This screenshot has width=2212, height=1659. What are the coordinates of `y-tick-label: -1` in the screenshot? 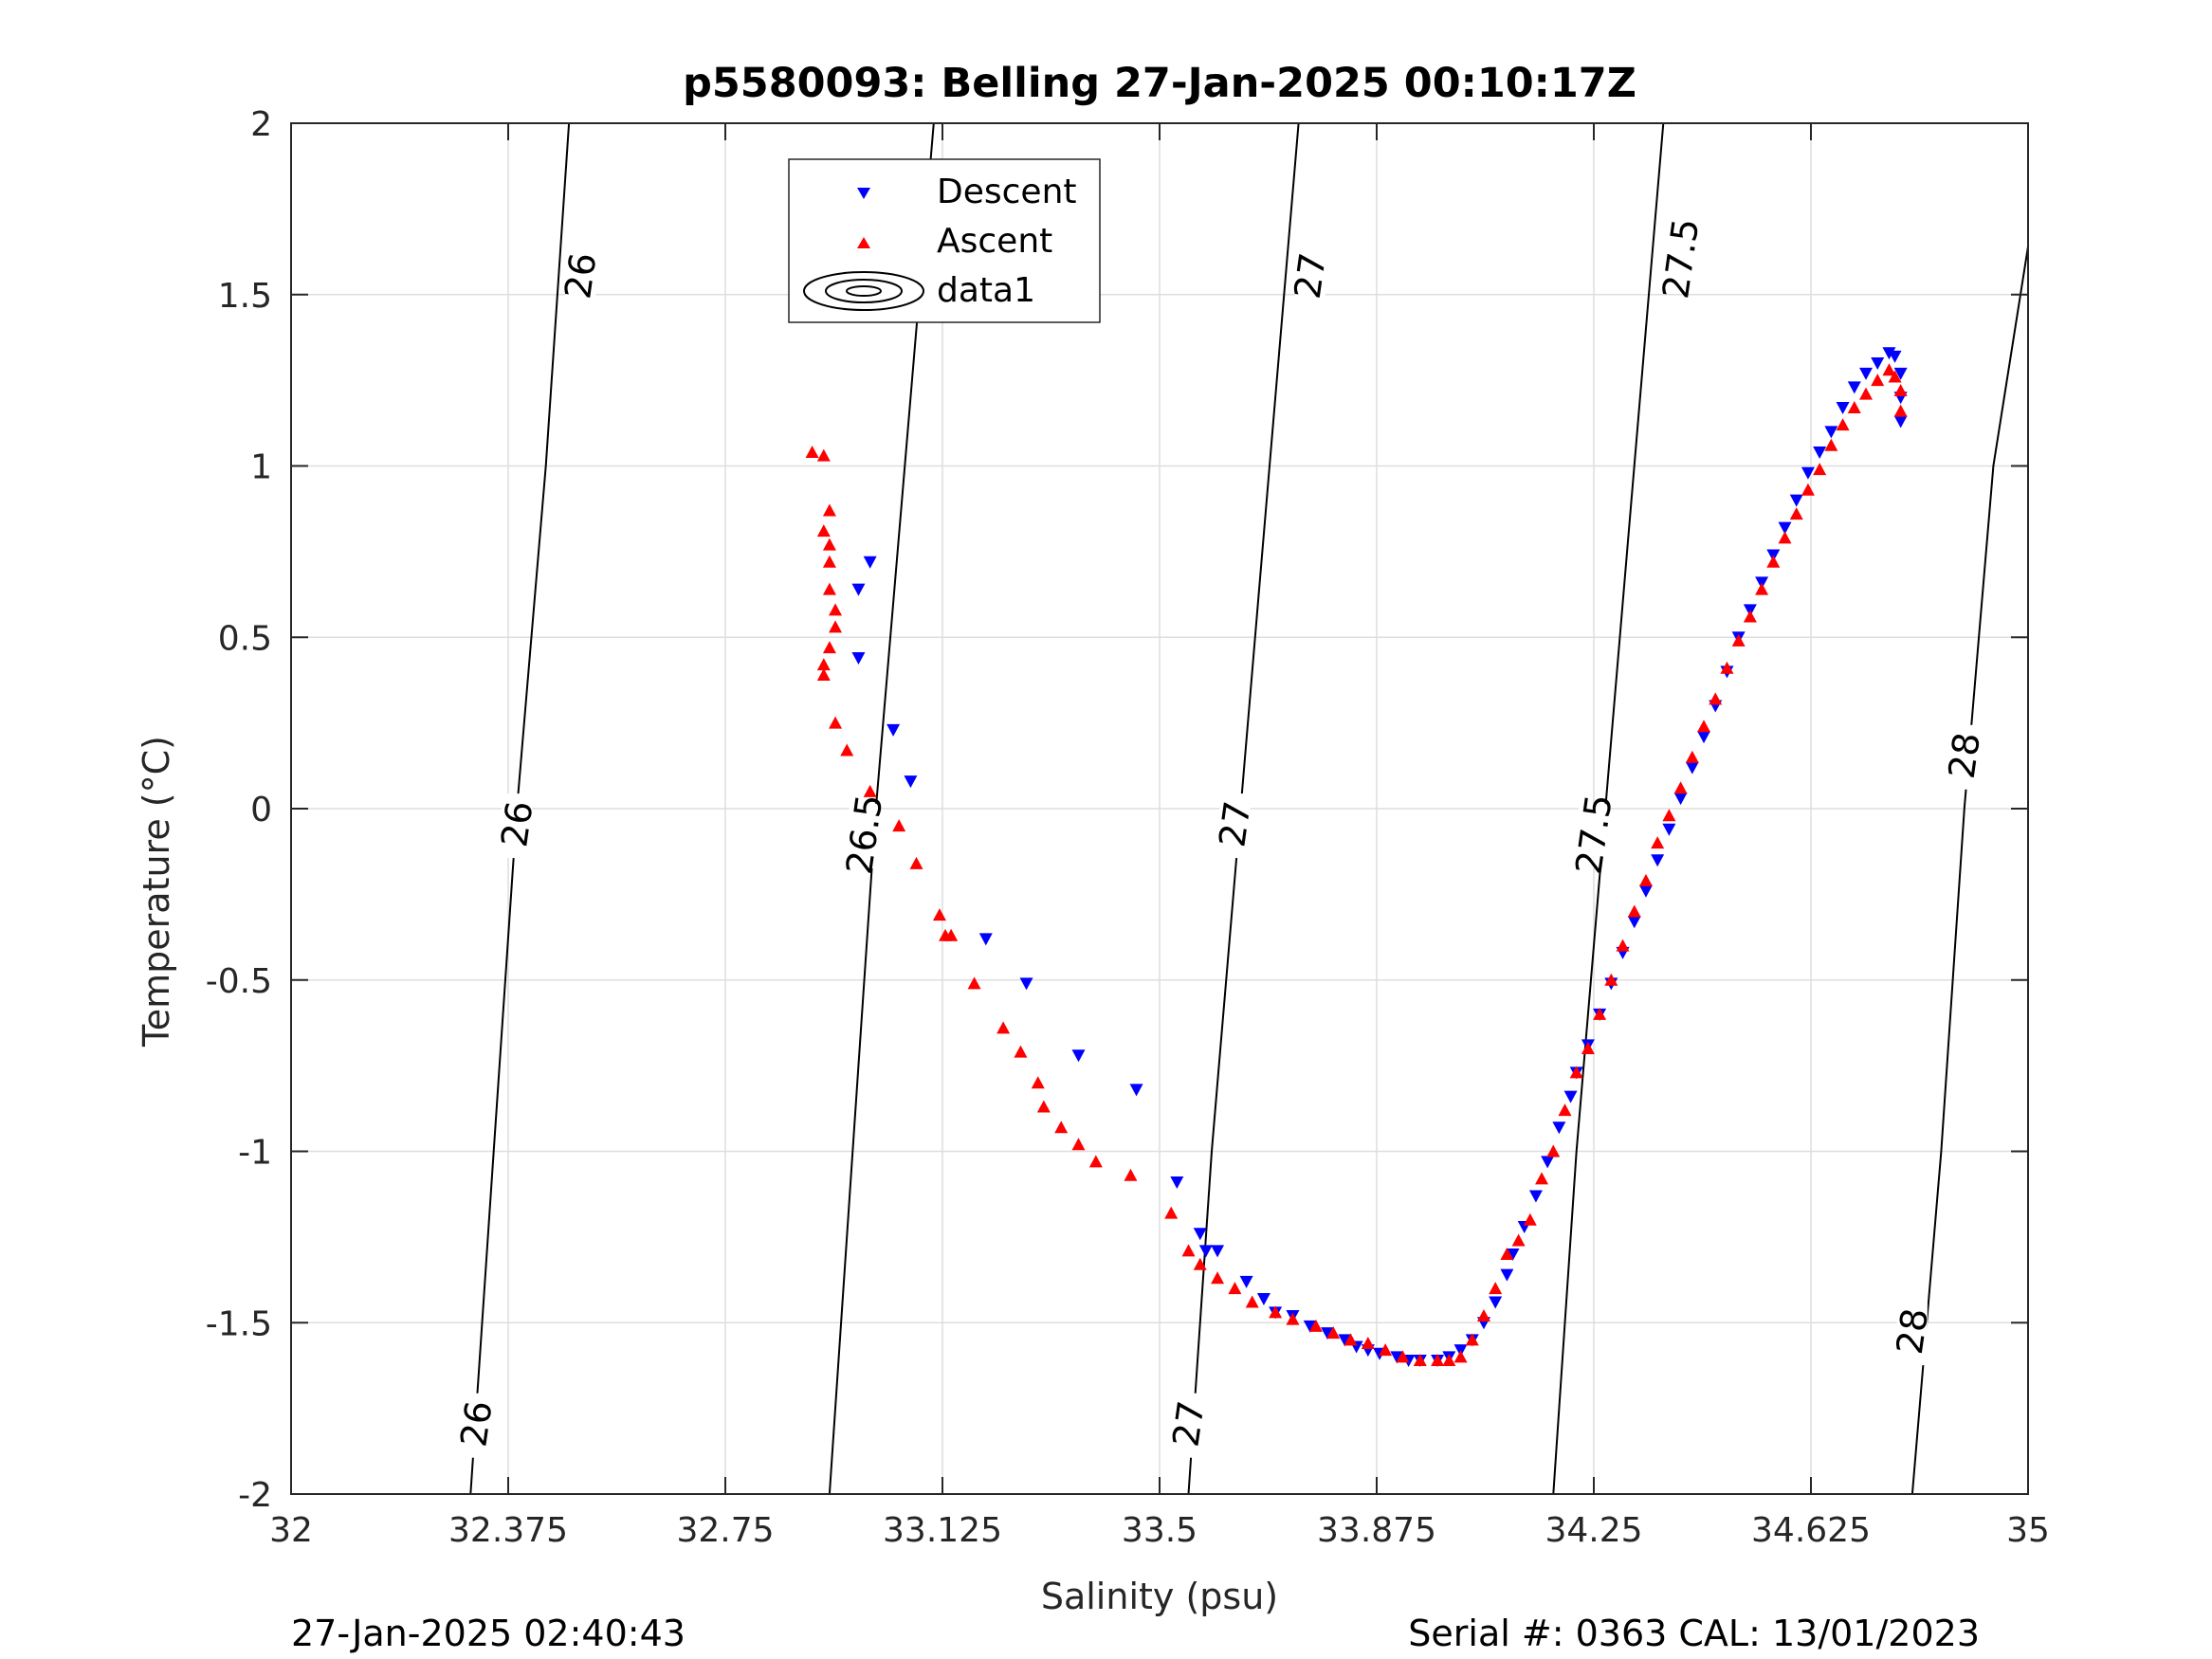 It's located at (255, 1153).